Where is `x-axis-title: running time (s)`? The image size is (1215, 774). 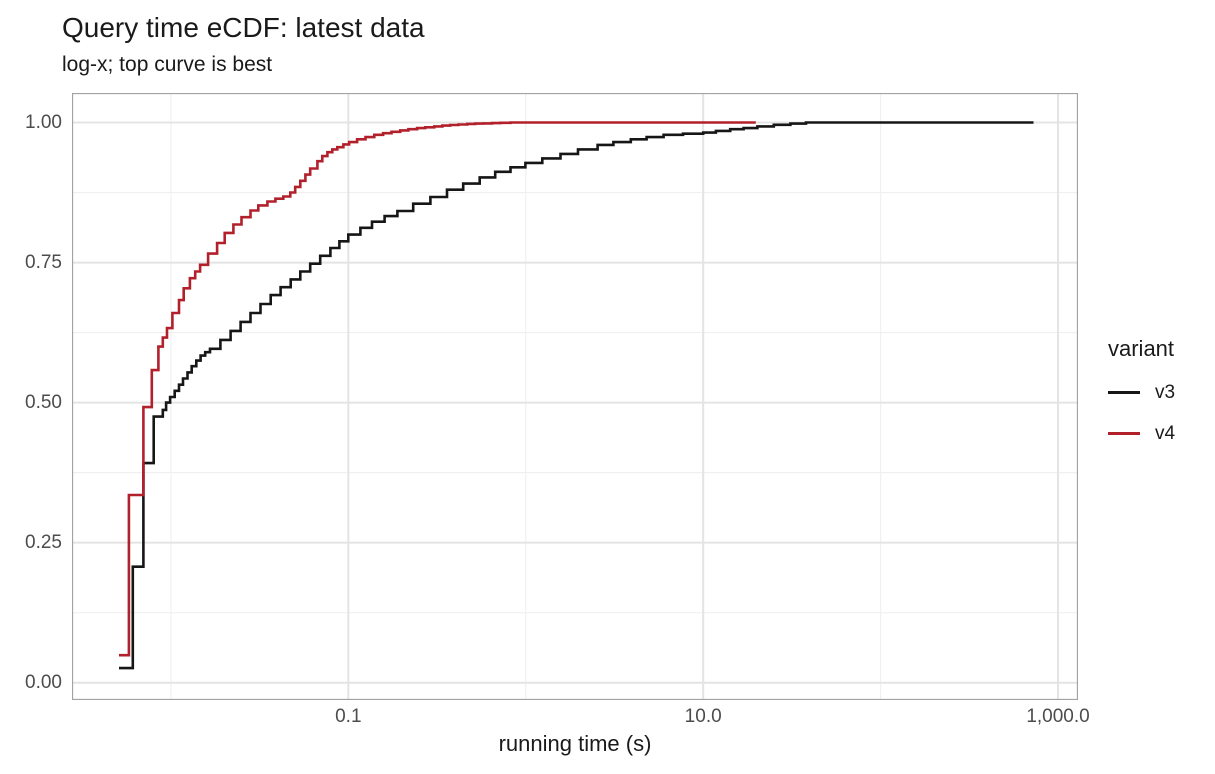 x-axis-title: running time (s) is located at coordinates (575, 743).